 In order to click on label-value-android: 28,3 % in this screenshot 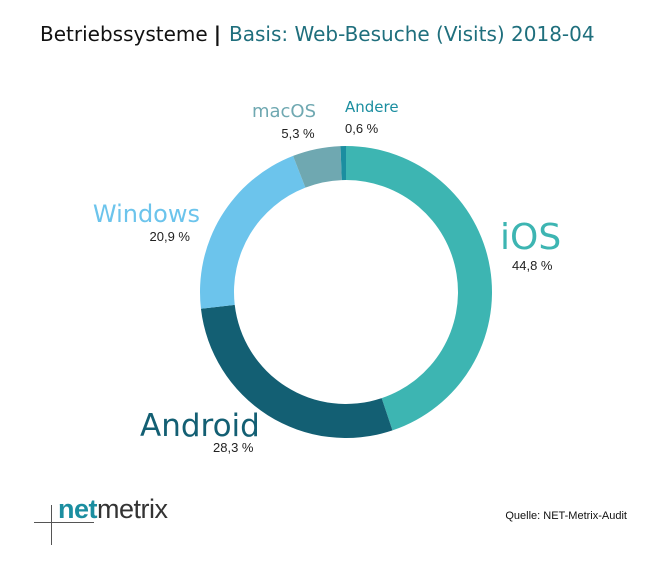, I will do `click(233, 447)`.